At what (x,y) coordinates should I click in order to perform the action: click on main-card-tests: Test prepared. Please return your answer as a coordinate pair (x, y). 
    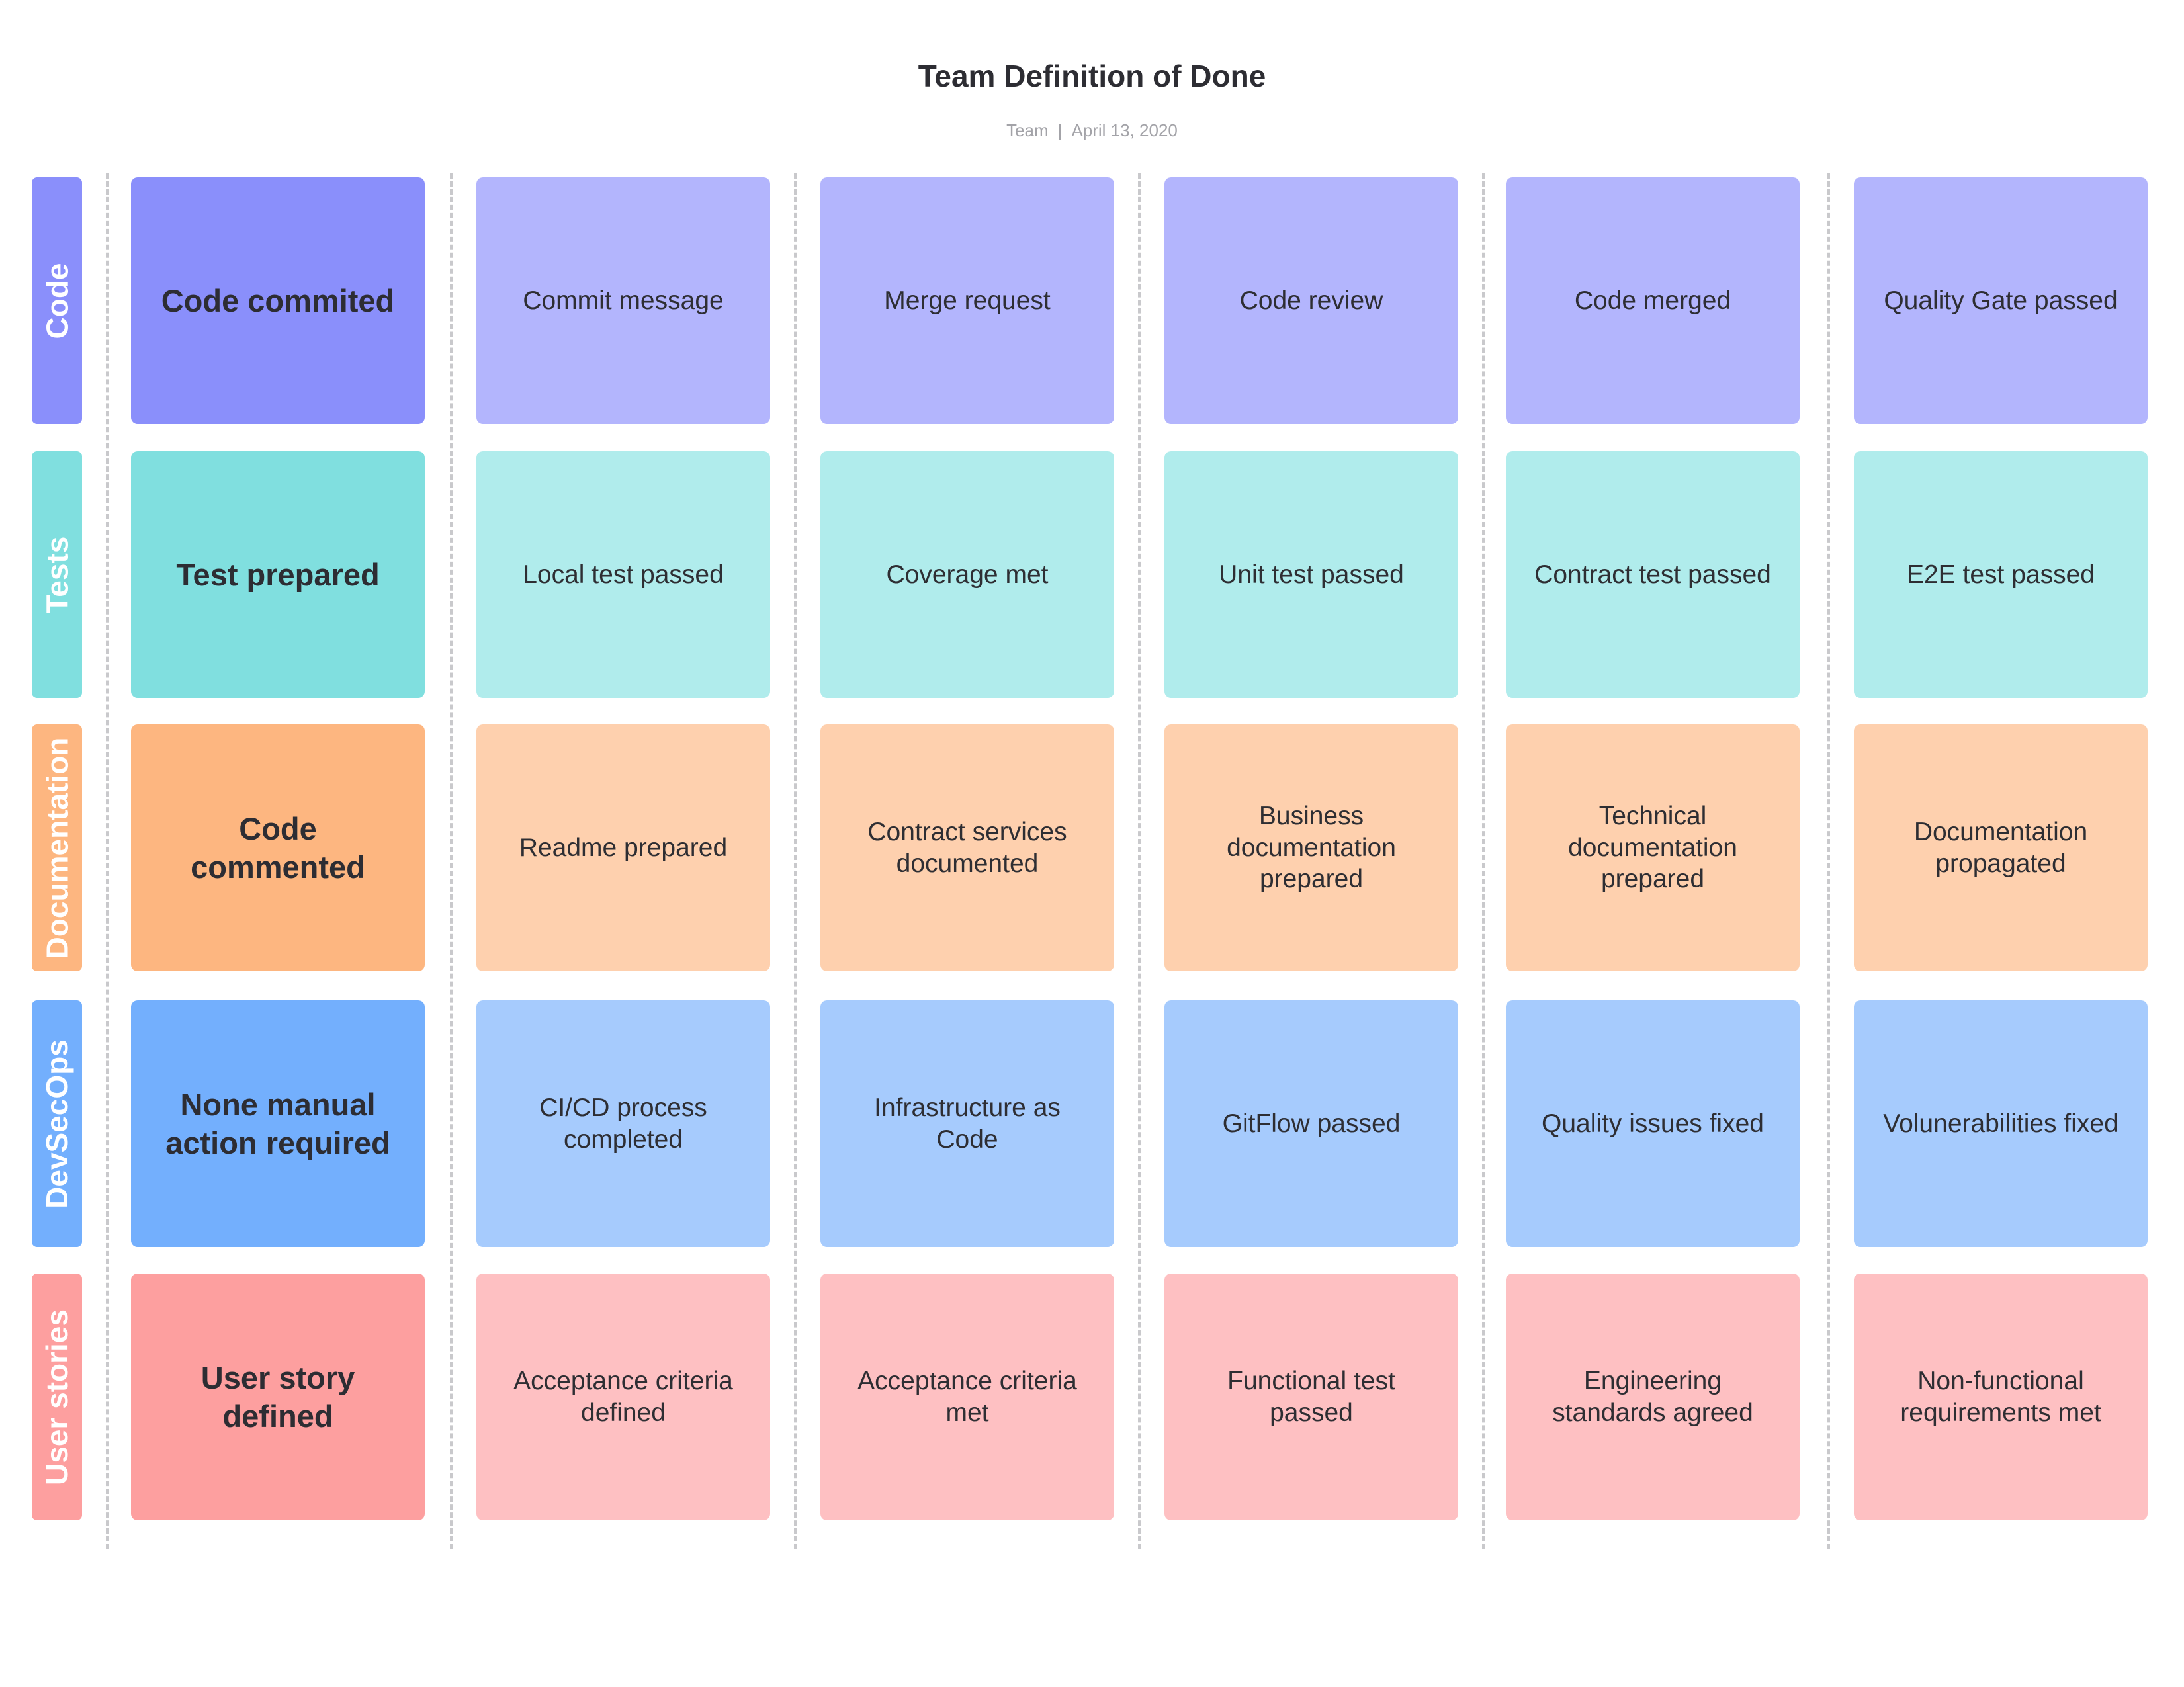
    Looking at the image, I should click on (278, 574).